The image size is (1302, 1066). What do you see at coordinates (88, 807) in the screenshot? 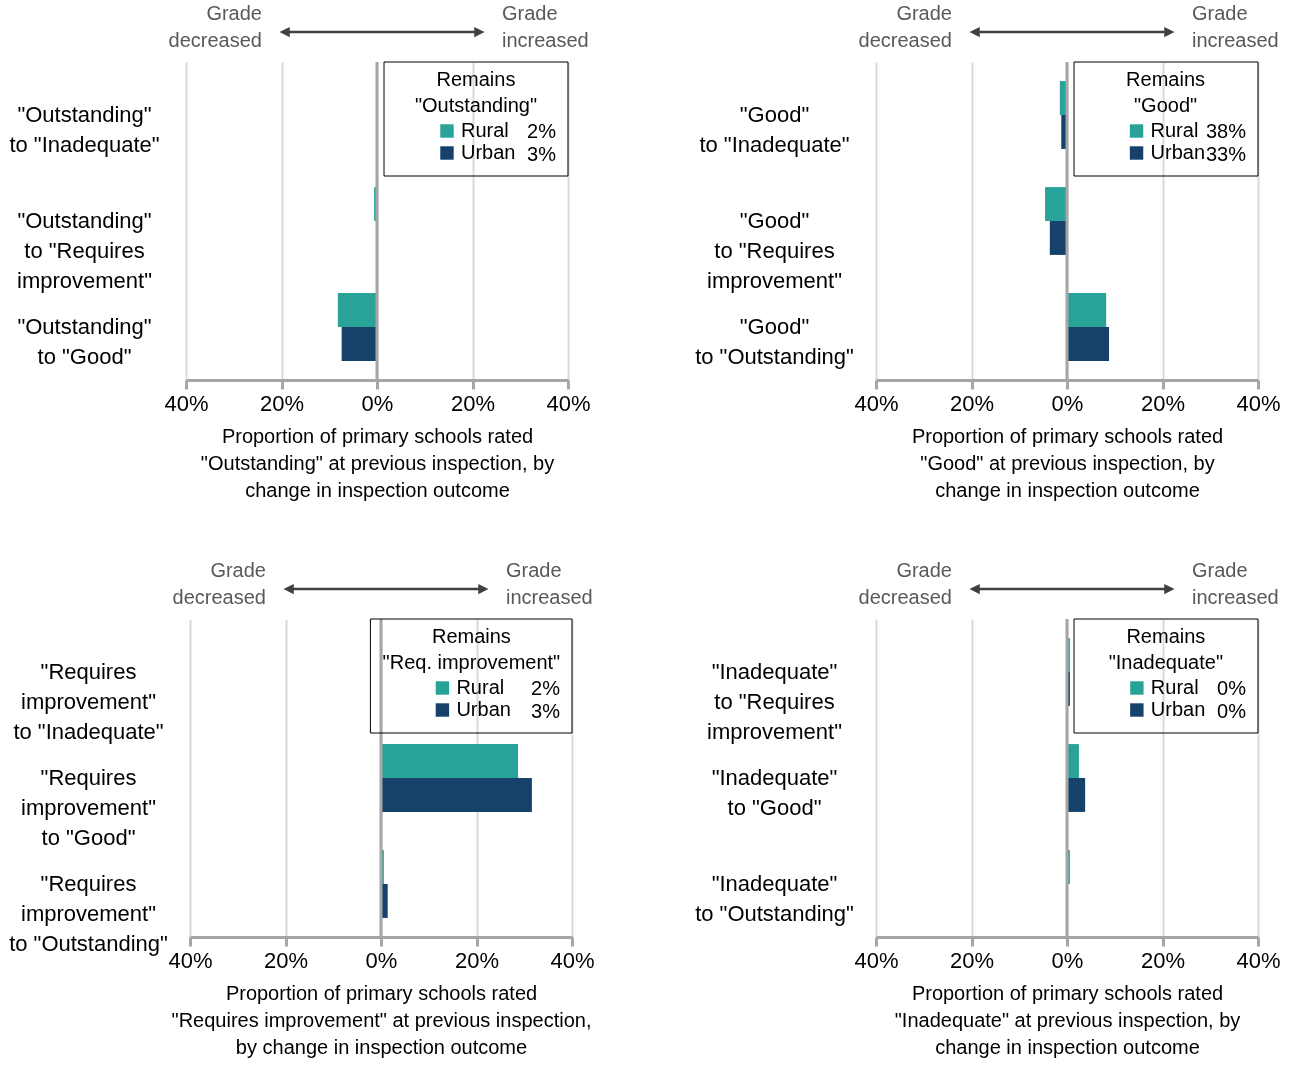
I see `y-tick-label: "Requires improvement" to "Good"` at bounding box center [88, 807].